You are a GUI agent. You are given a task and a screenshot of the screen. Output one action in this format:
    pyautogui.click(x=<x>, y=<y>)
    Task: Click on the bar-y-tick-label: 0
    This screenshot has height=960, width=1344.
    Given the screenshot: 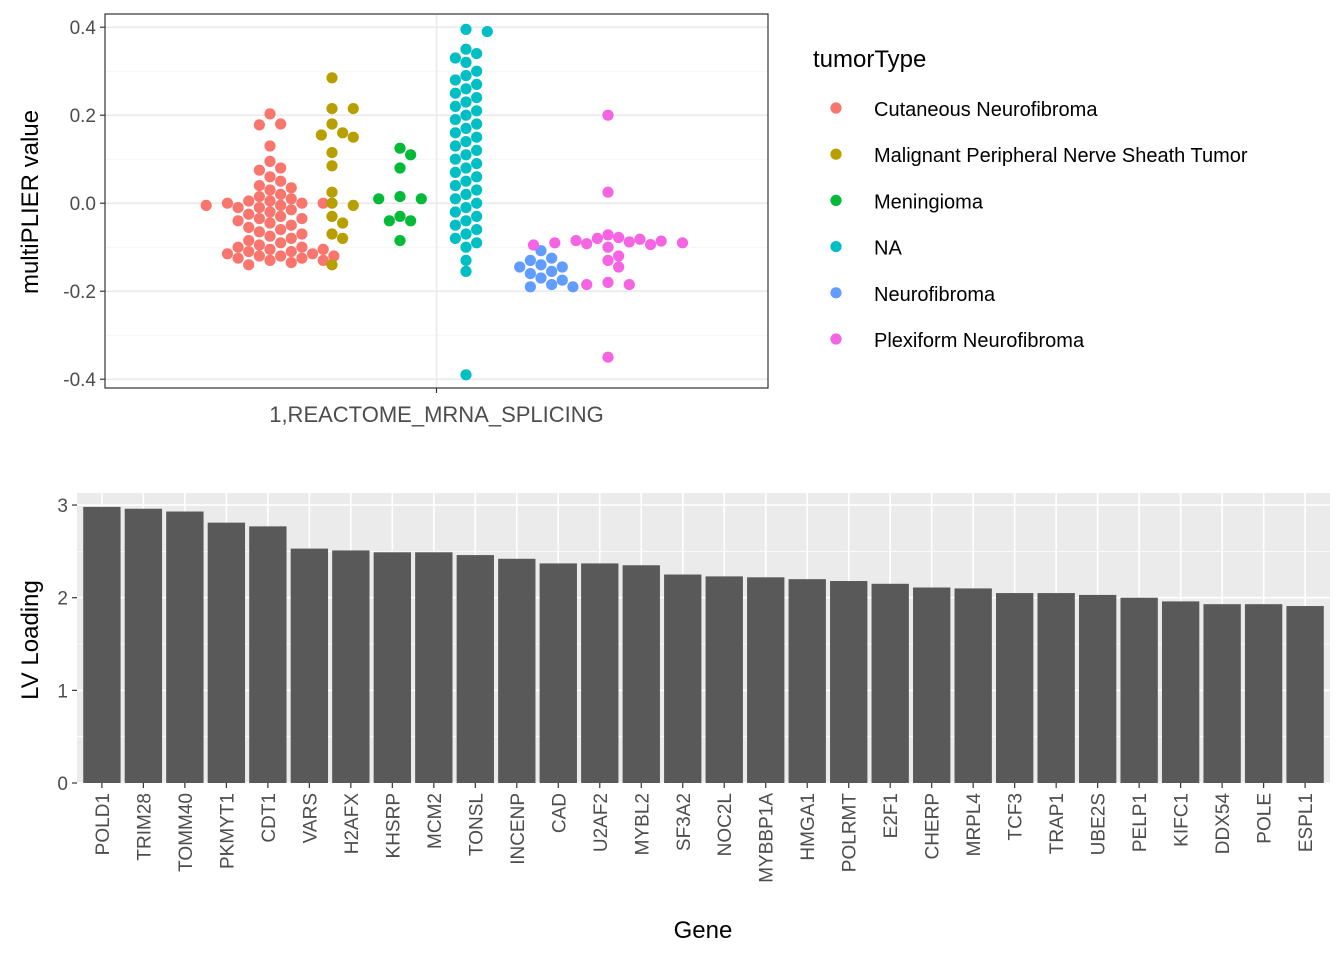 What is the action you would take?
    pyautogui.click(x=62, y=784)
    